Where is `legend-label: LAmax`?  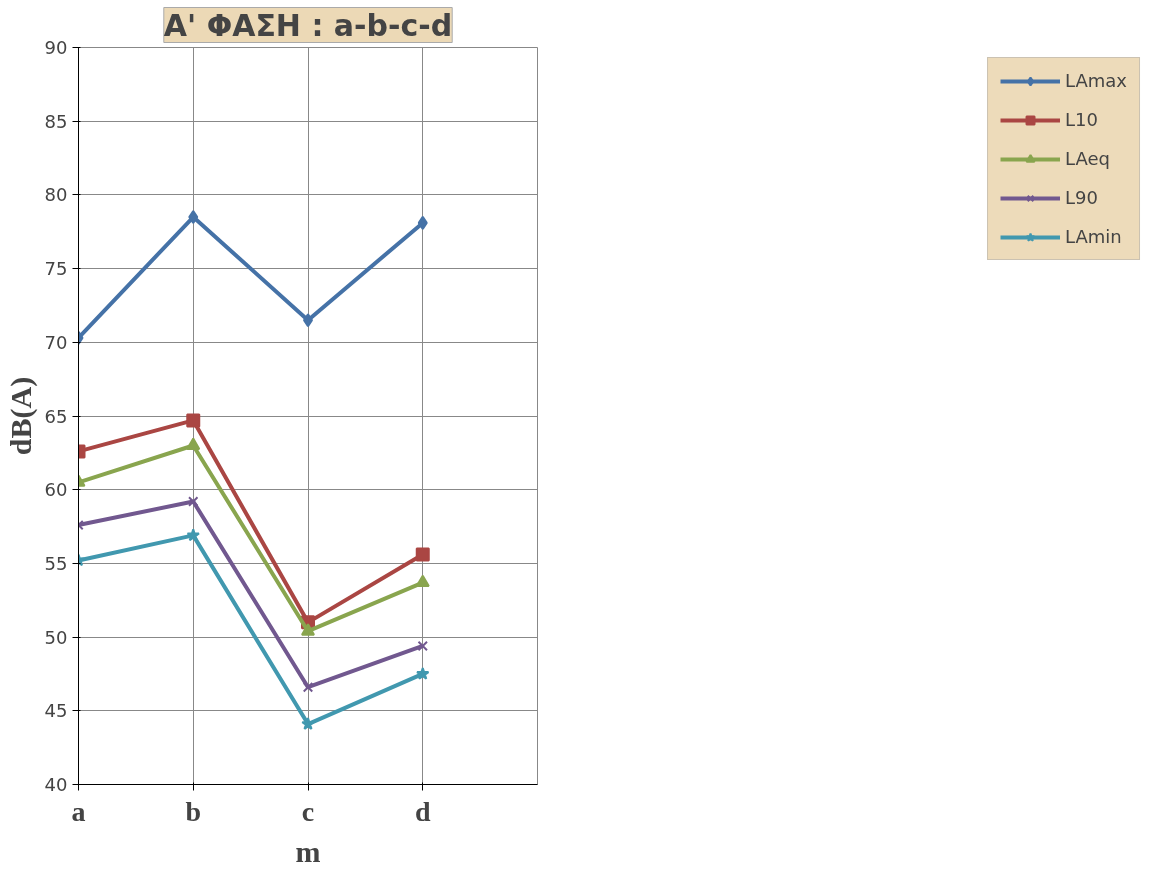 legend-label: LAmax is located at coordinates (1096, 80).